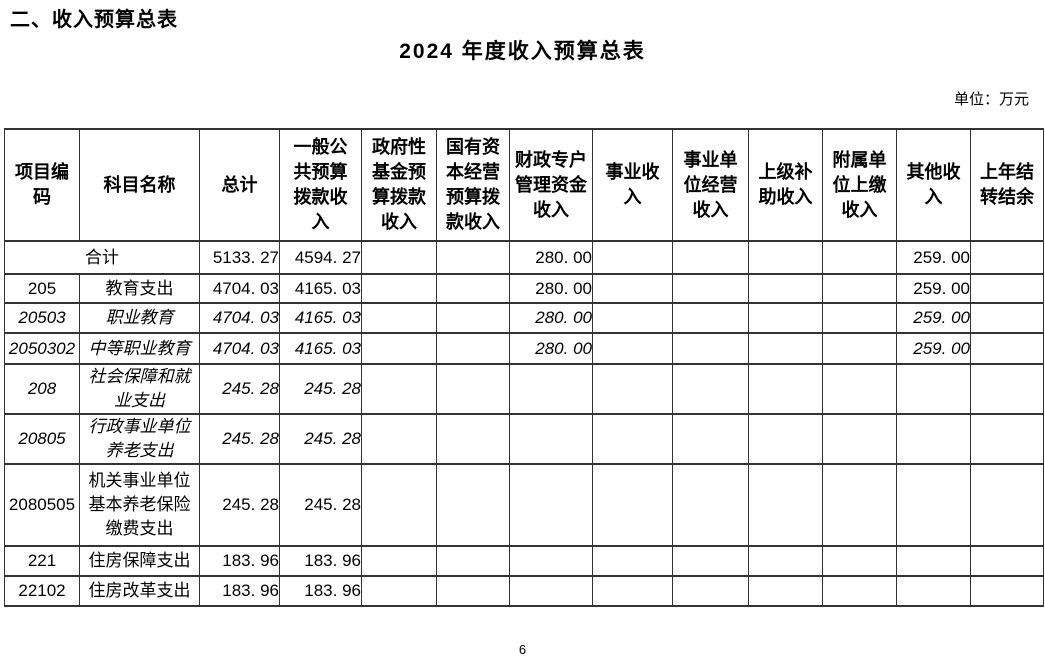 The width and height of the screenshot is (1045, 661). I want to click on column-header: 总计, so click(239, 185).